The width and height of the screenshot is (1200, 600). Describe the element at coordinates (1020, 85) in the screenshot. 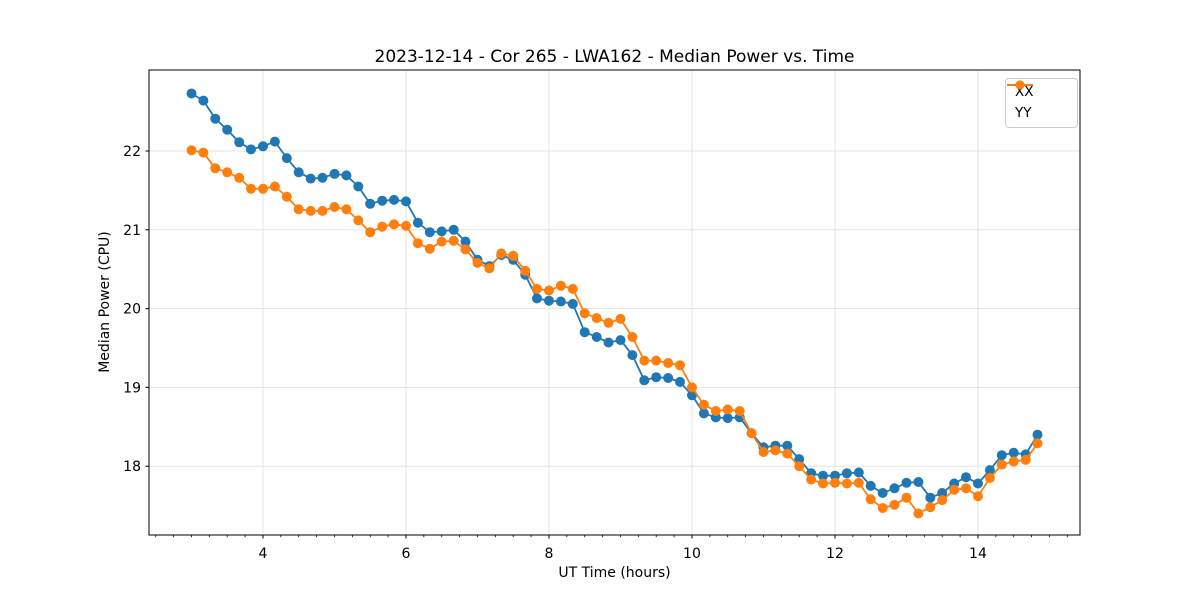

I see `legend-sample-YY` at that location.